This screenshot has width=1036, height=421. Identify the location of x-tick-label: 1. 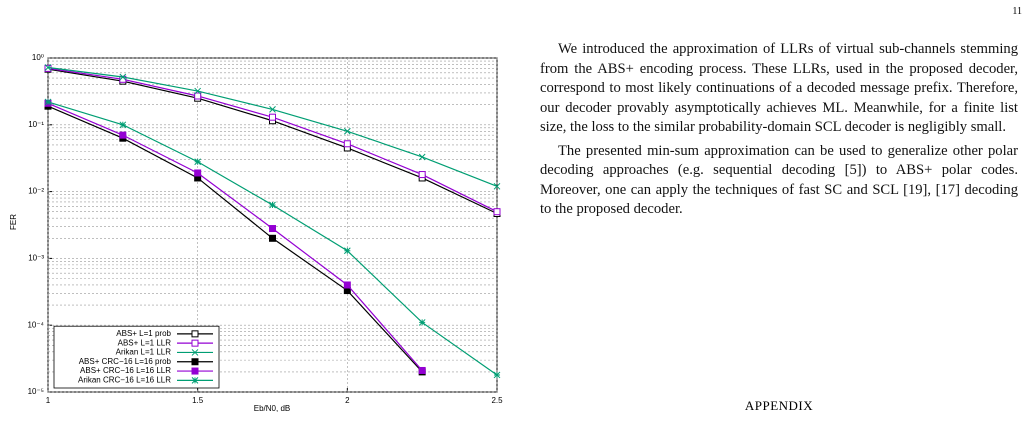
(48, 400).